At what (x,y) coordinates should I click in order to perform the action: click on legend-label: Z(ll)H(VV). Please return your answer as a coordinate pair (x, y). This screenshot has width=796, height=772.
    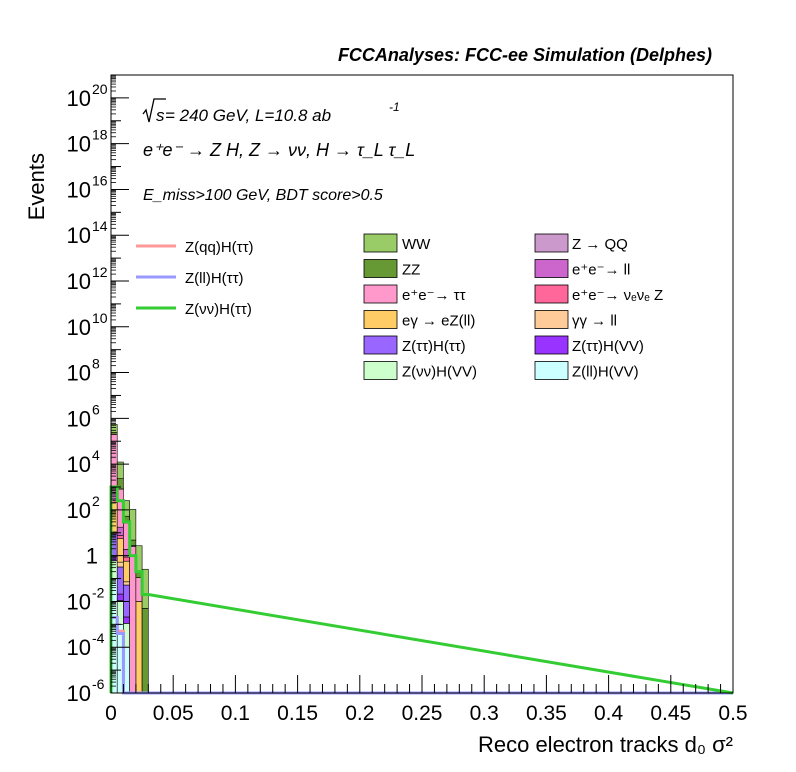
    Looking at the image, I should click on (605, 372).